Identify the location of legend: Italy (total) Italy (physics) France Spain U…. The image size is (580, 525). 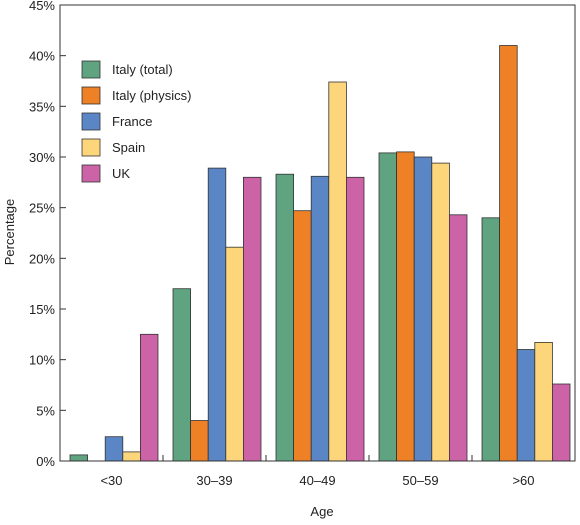
(136, 121).